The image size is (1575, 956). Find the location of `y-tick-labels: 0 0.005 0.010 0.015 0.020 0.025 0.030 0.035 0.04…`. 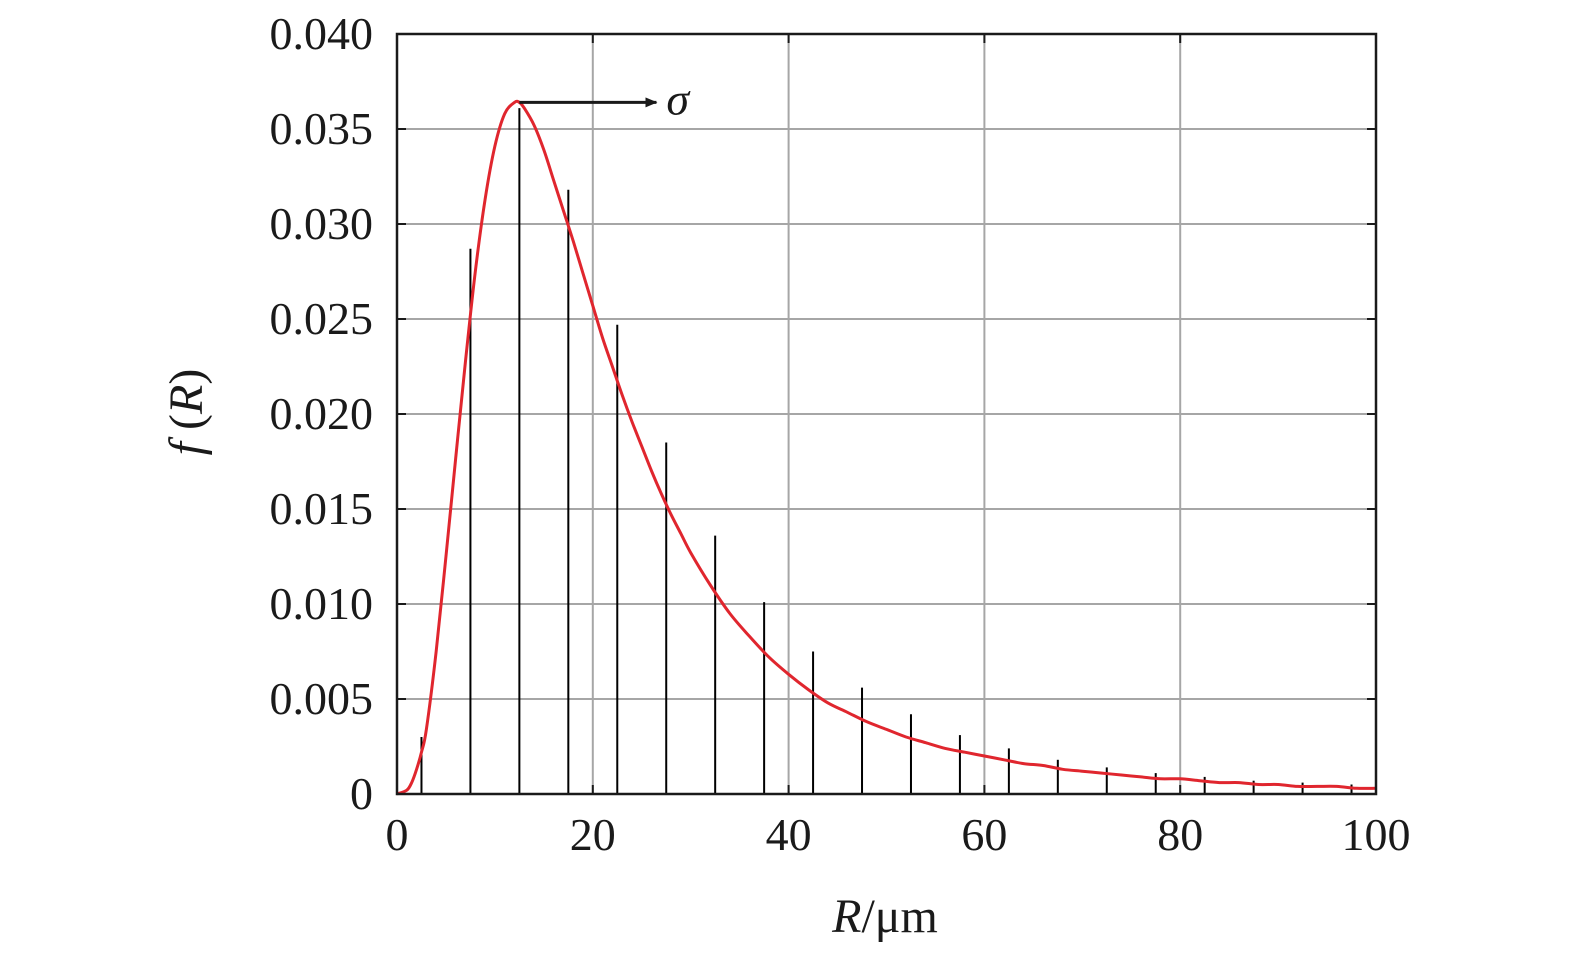

y-tick-labels: 0 0.005 0.010 0.015 0.020 0.025 0.030 0.035 0.04… is located at coordinates (322, 413).